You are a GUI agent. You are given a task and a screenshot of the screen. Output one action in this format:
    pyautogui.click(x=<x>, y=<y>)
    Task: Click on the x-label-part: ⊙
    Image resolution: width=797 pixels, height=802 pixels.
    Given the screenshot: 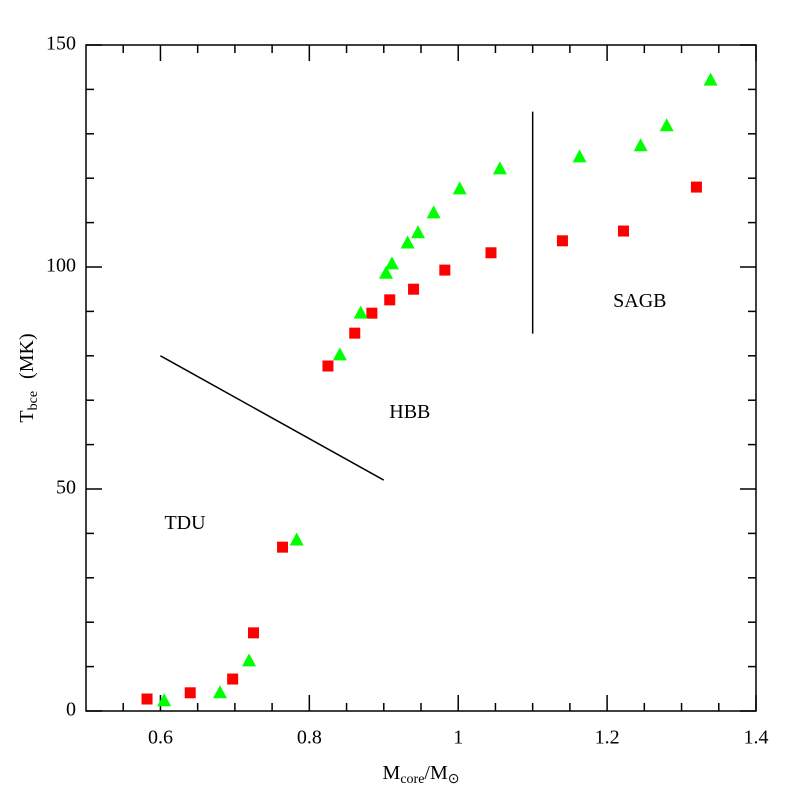 What is the action you would take?
    pyautogui.click(x=454, y=779)
    